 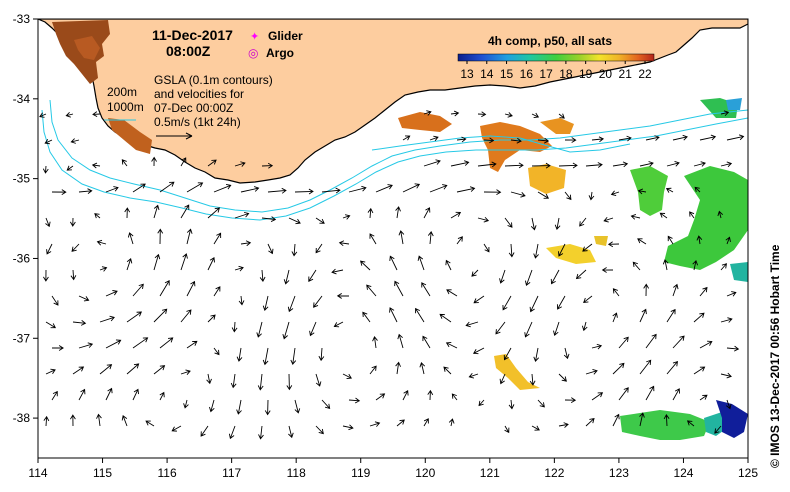 What do you see at coordinates (775, 356) in the screenshot?
I see `side-credit: © IMOS 13-Dec-2017 00:56 Hobart Time` at bounding box center [775, 356].